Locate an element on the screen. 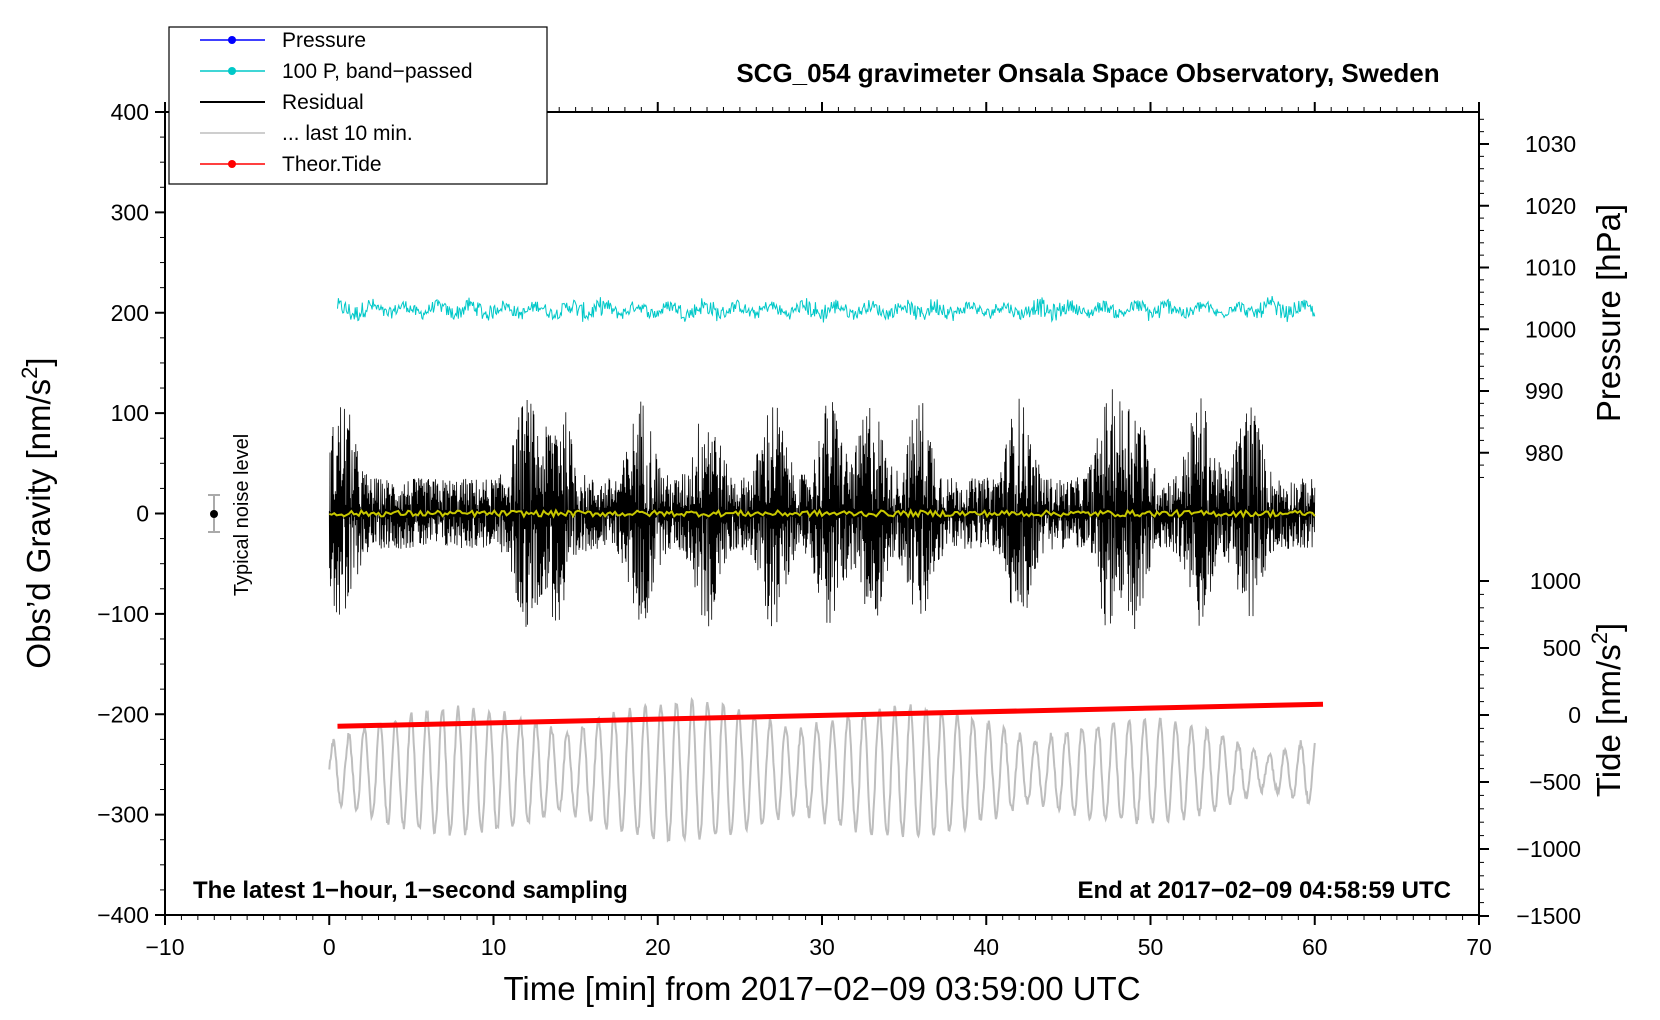 The image size is (1660, 1020). tide-tick-label: −1500 is located at coordinates (1548, 916).